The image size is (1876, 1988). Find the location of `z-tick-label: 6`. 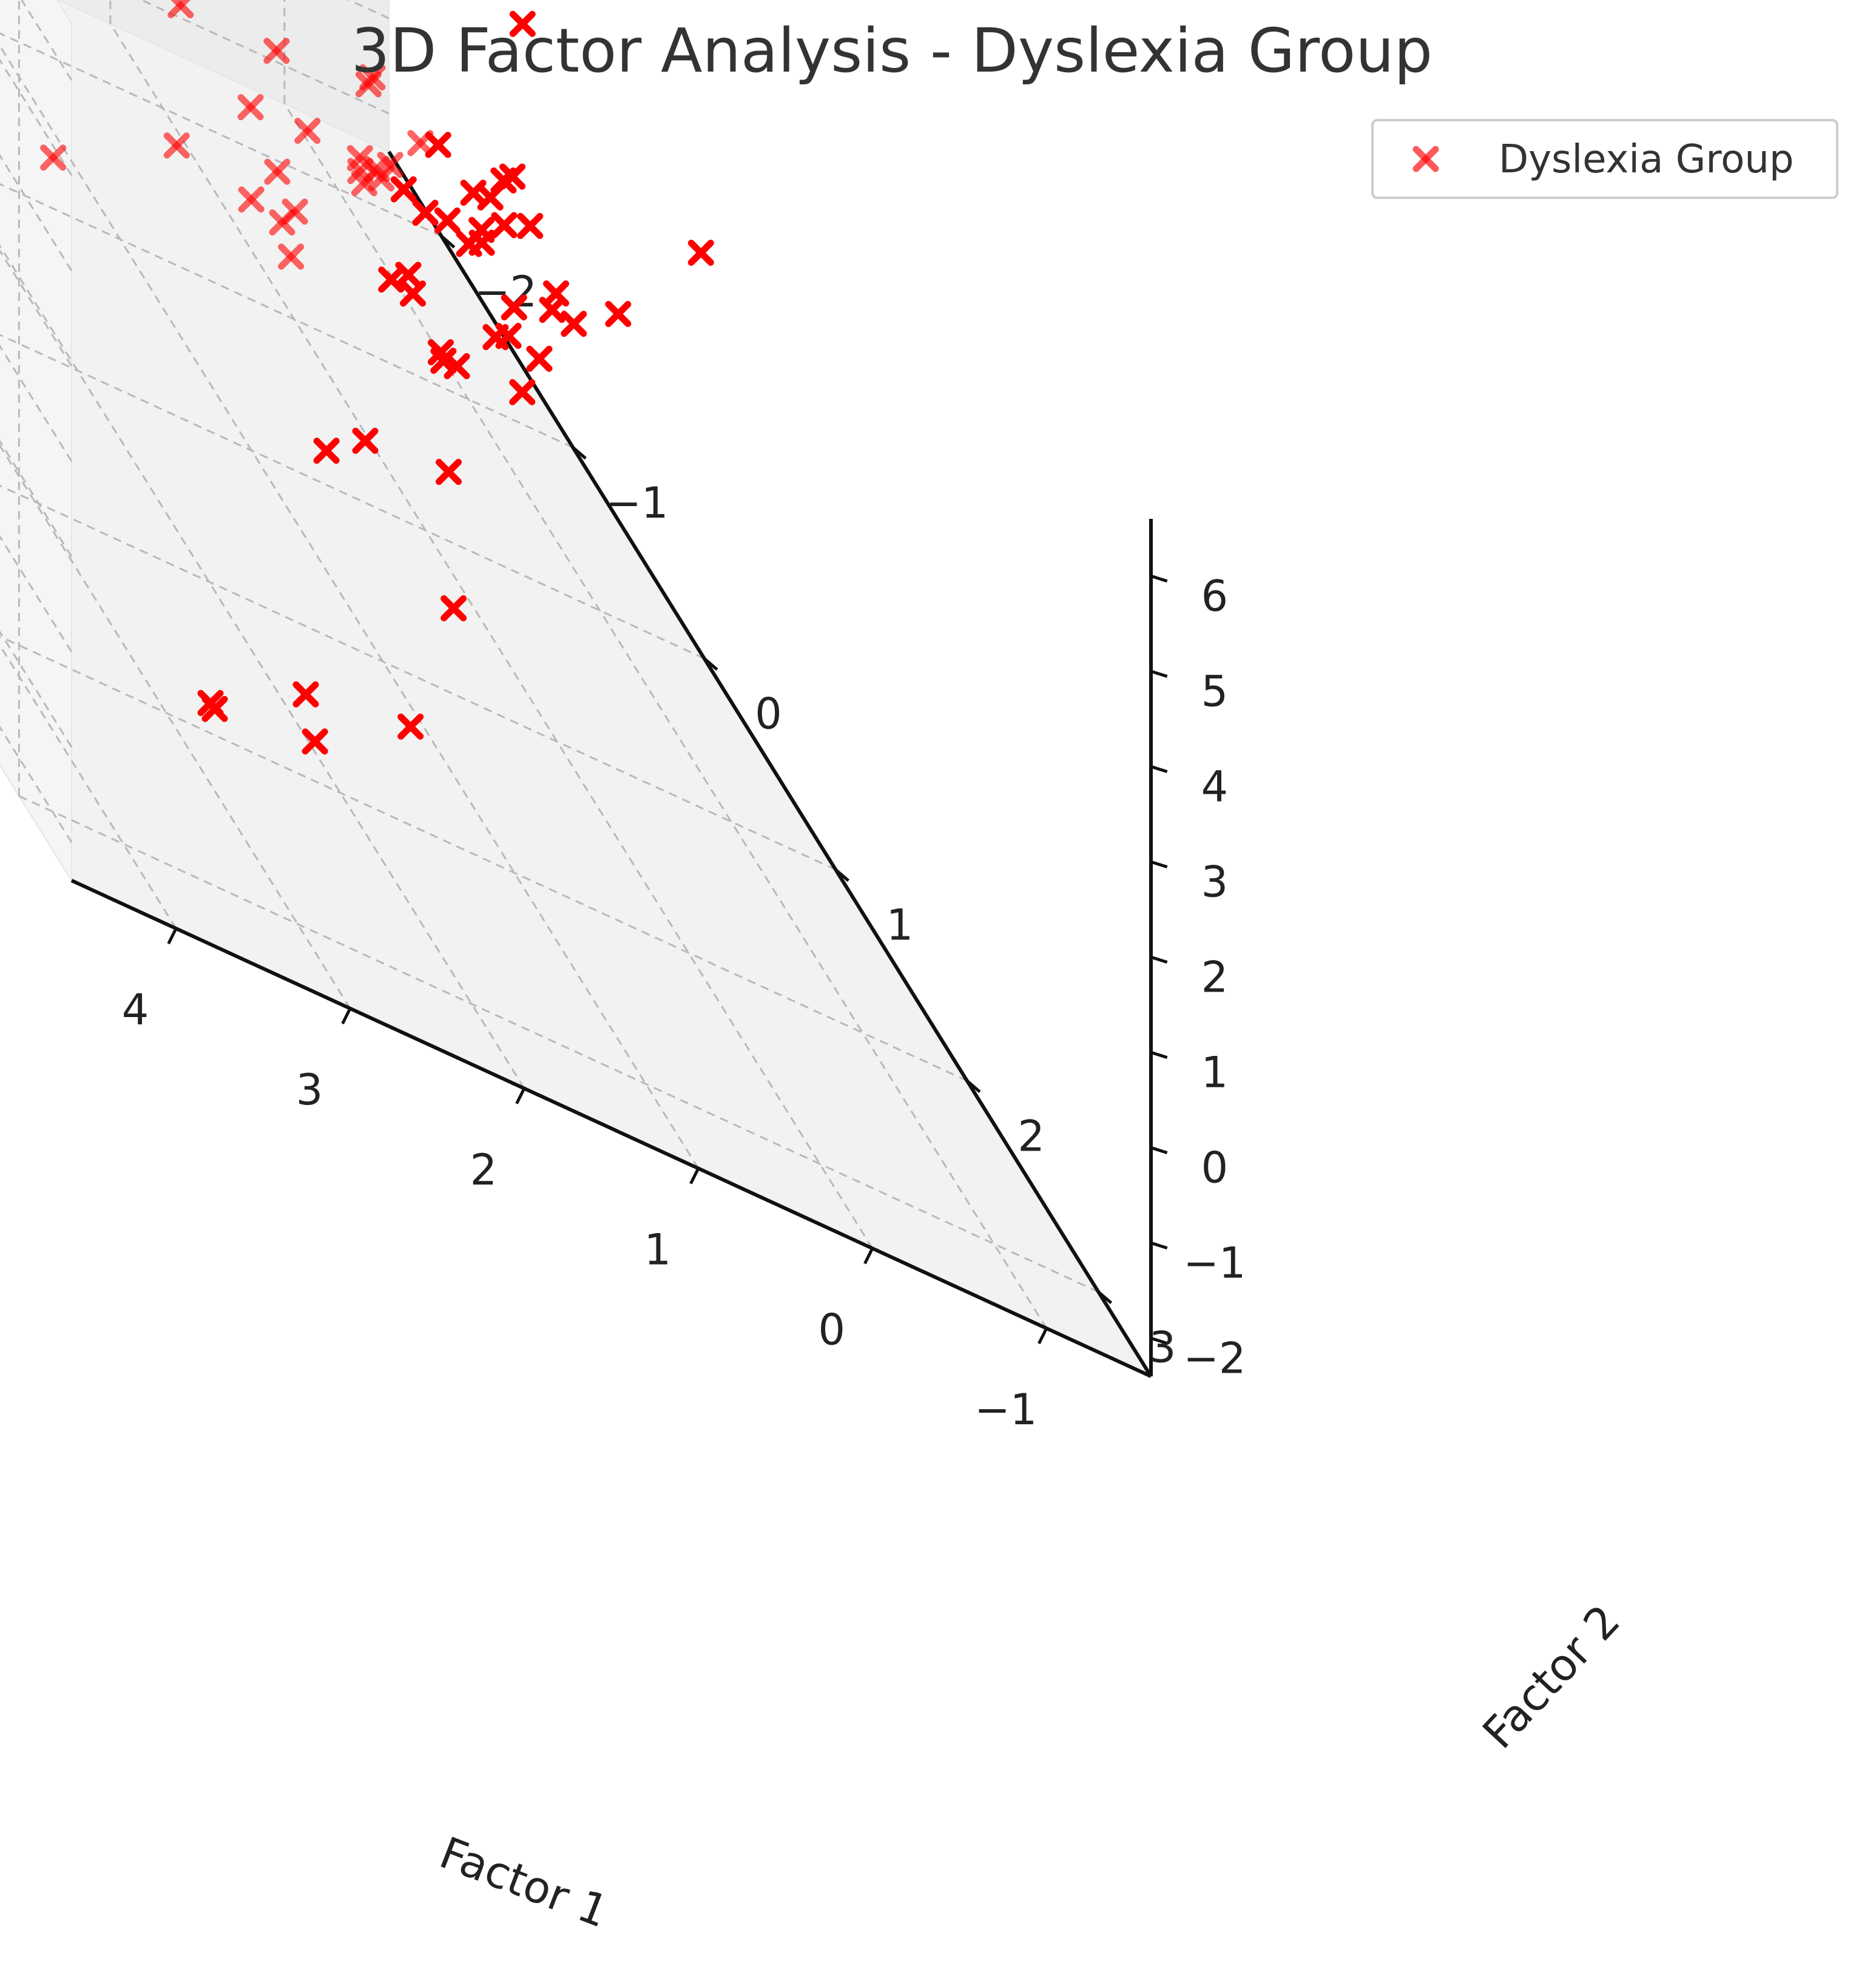

z-tick-label: 6 is located at coordinates (1215, 596).